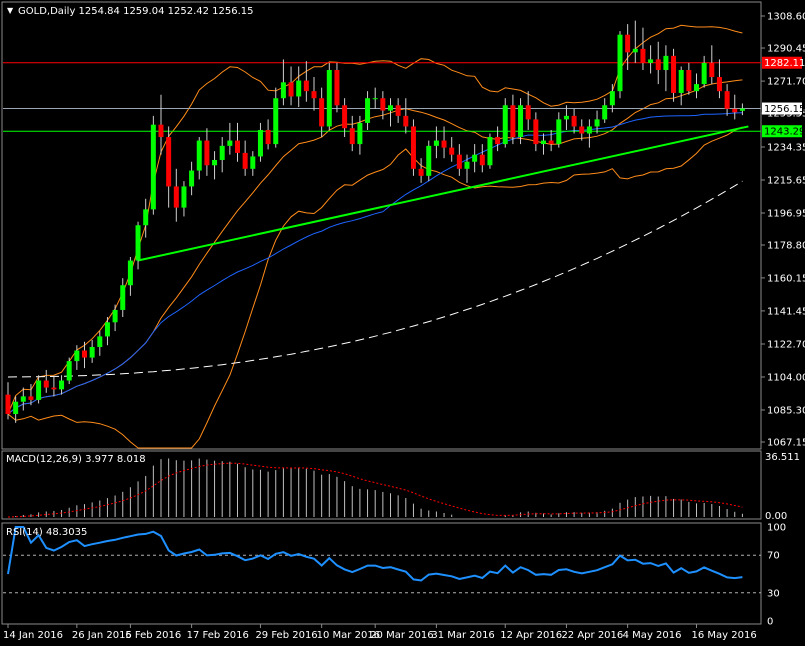  I want to click on price-tick-label: 1290.45, so click(786, 49).